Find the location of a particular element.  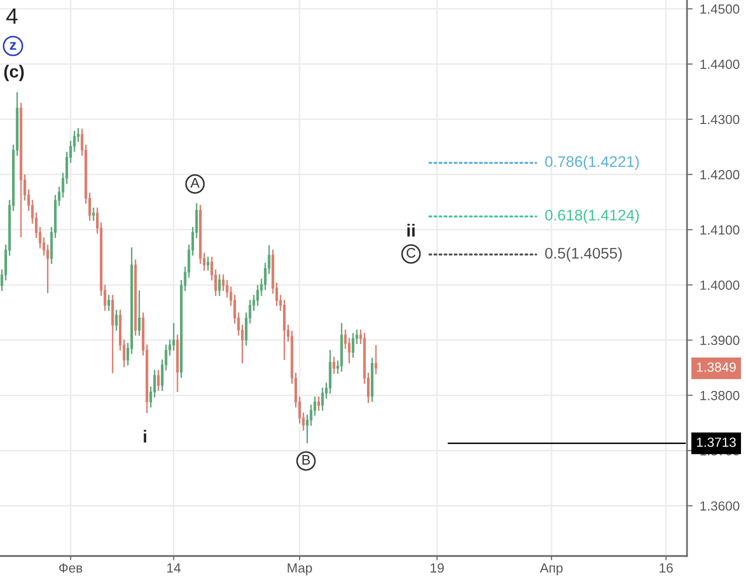

x-tick-label: 16 is located at coordinates (666, 568).